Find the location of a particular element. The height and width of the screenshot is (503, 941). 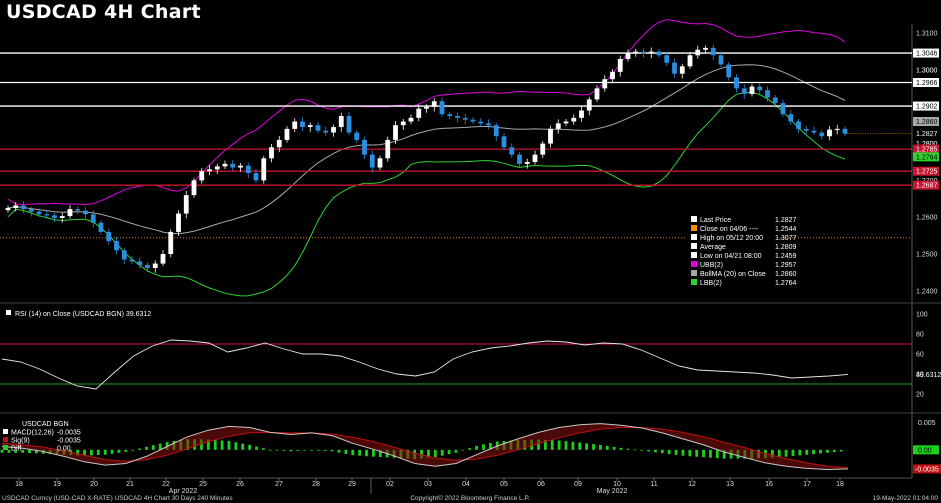

x-tick-label: 16 is located at coordinates (769, 484).